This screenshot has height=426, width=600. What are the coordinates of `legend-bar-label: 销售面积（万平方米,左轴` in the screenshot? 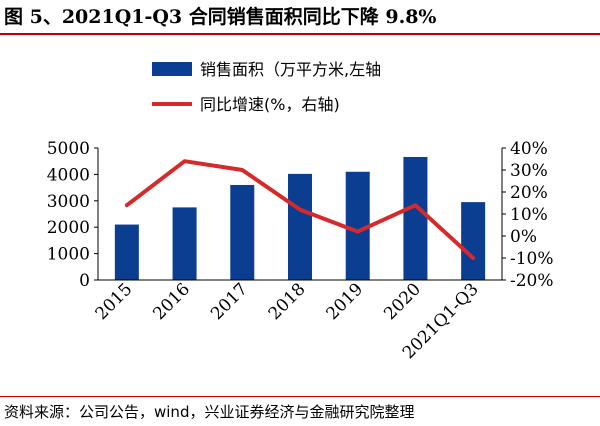 It's located at (290, 69).